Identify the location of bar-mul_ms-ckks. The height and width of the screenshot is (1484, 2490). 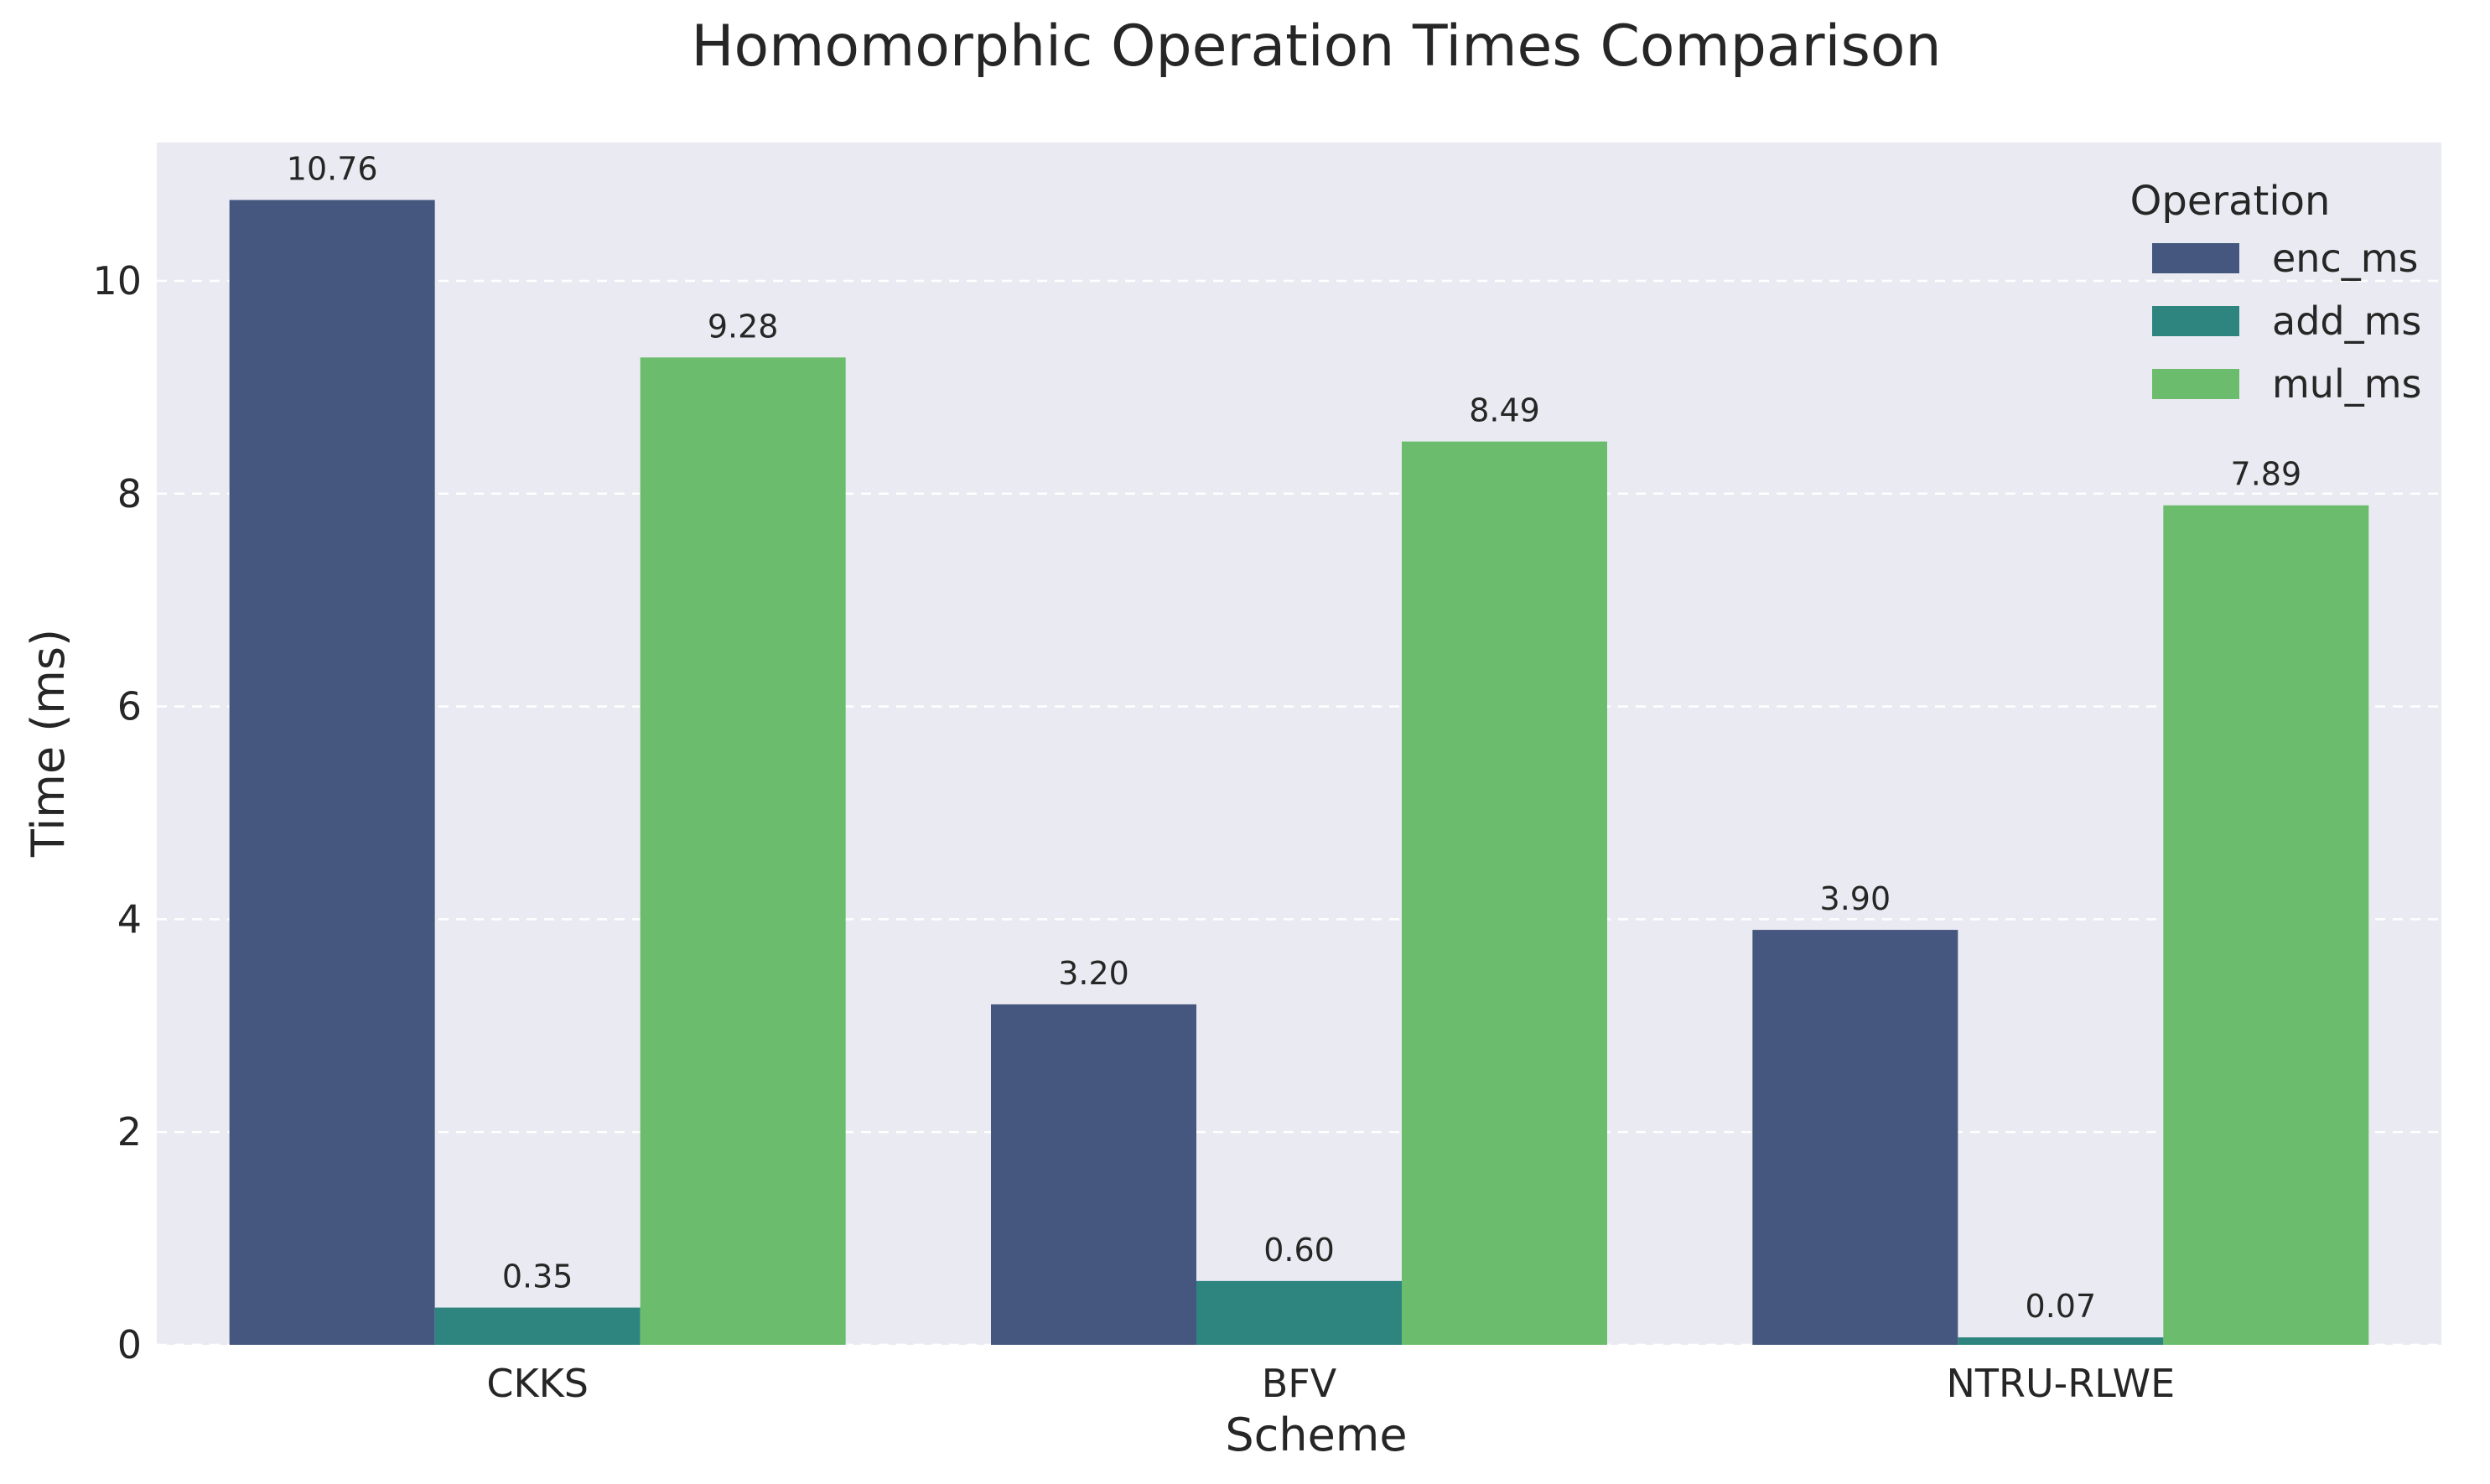
(743, 851).